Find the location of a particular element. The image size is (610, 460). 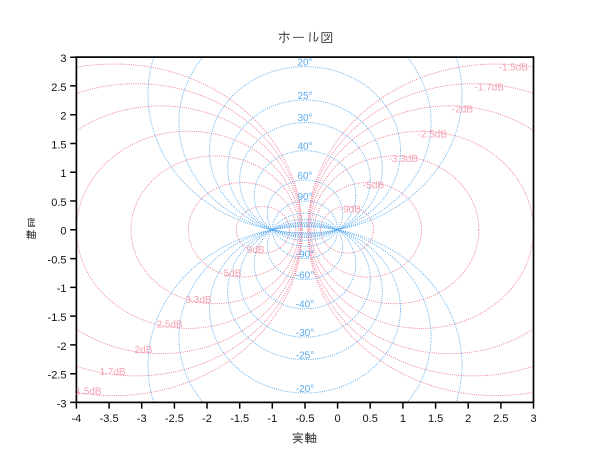

svg-text: -4 is located at coordinates (77, 419).